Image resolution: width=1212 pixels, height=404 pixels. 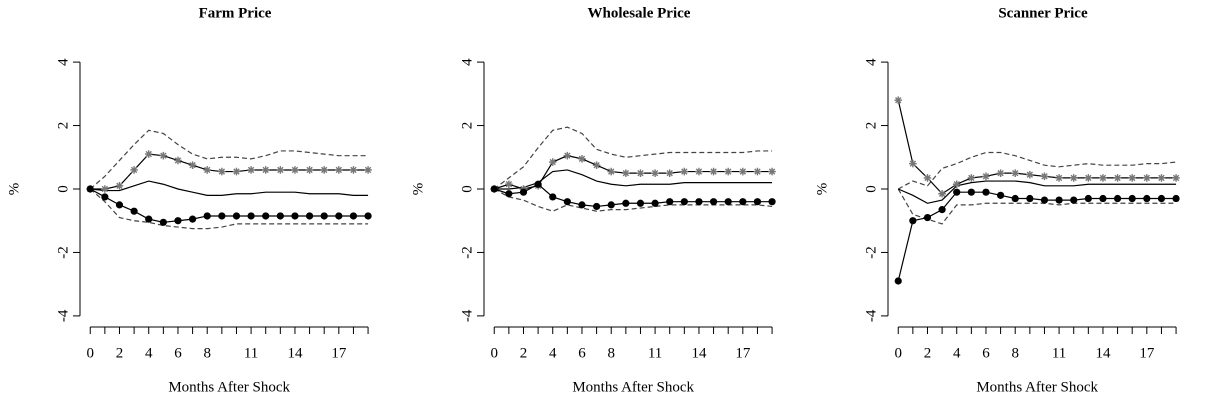 What do you see at coordinates (120, 353) in the screenshot?
I see `x-tick-label: 2` at bounding box center [120, 353].